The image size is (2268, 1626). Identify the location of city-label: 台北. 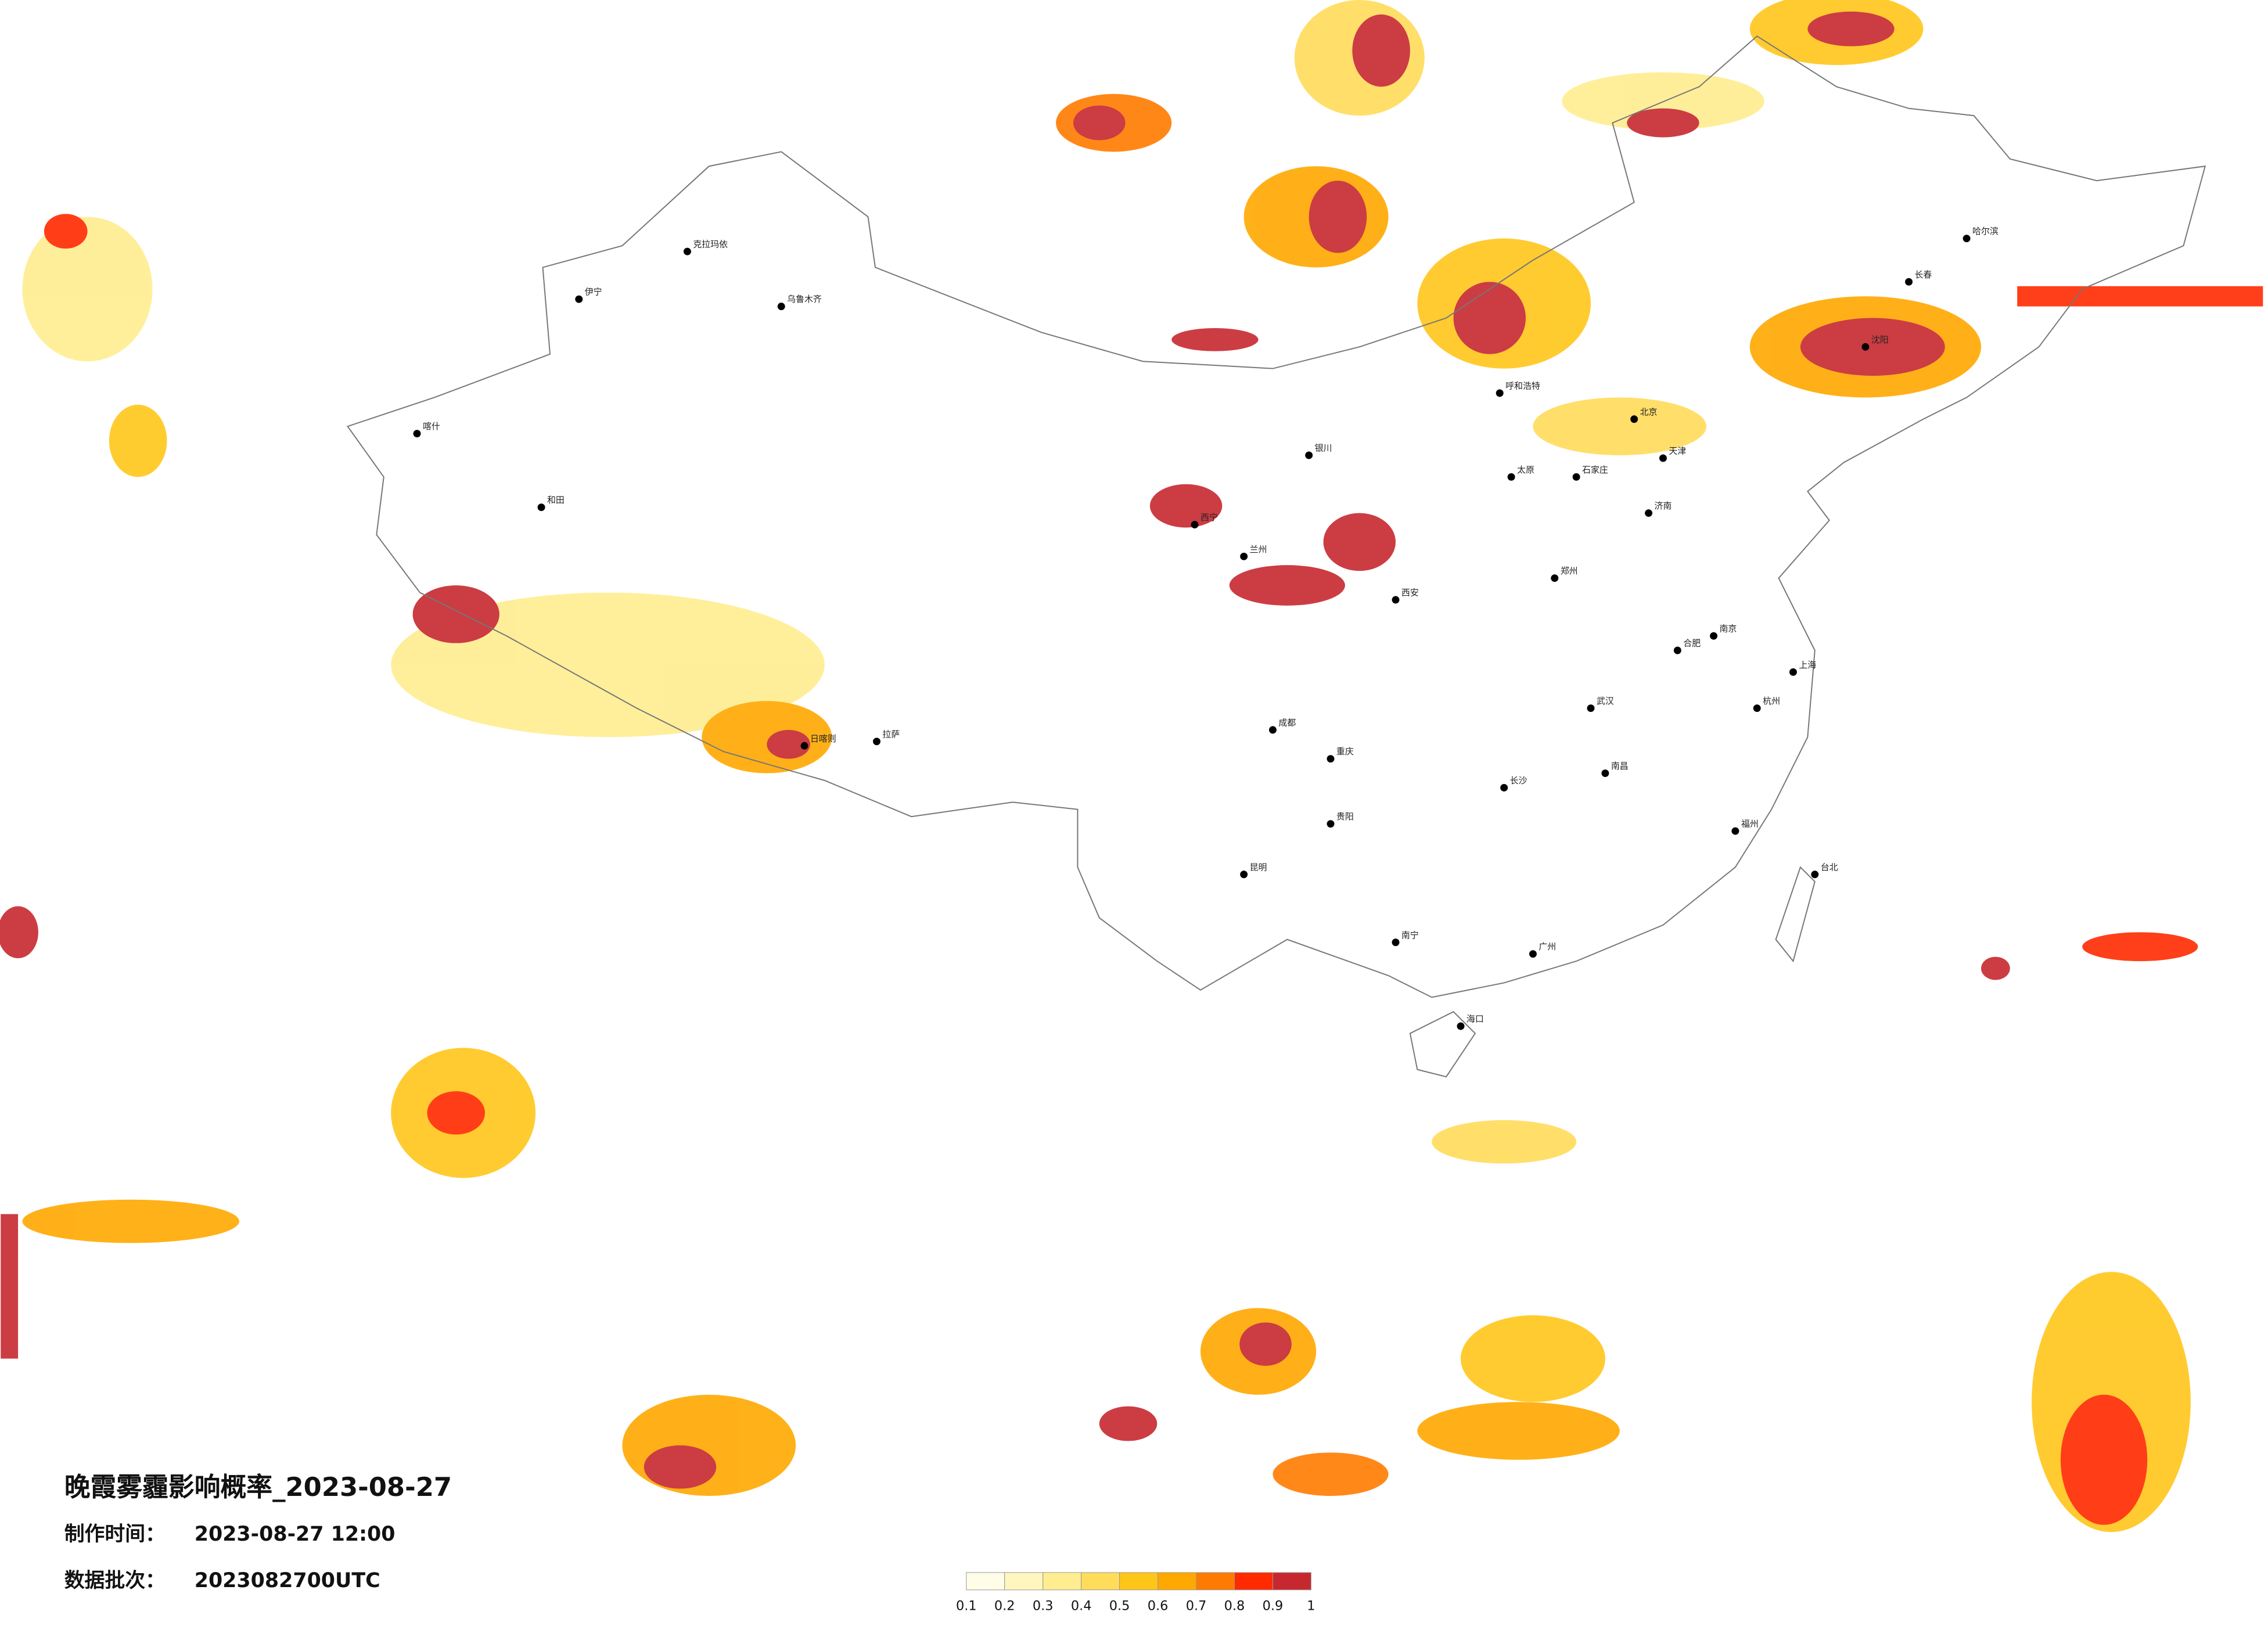
(1829, 867).